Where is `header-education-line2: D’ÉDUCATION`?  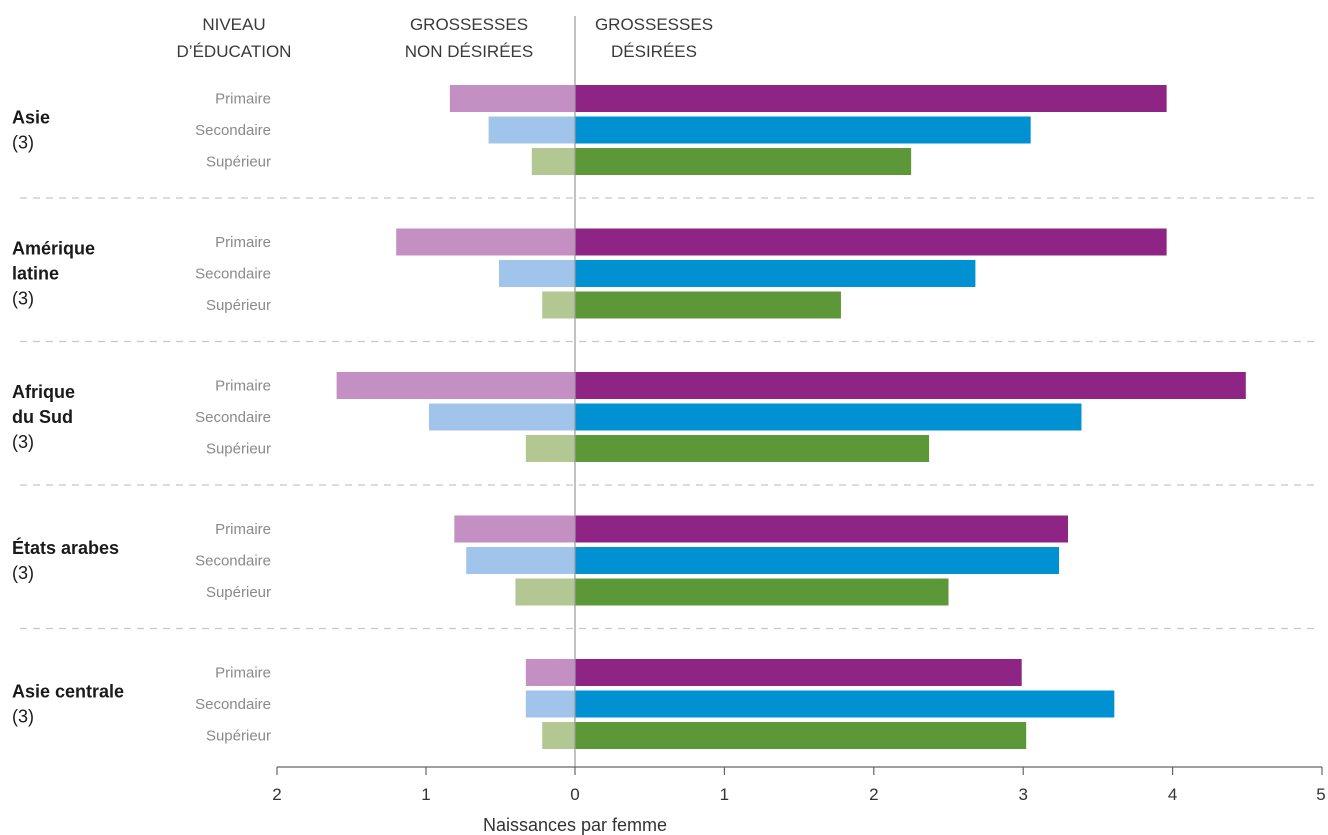
header-education-line2: D’ÉDUCATION is located at coordinates (234, 51).